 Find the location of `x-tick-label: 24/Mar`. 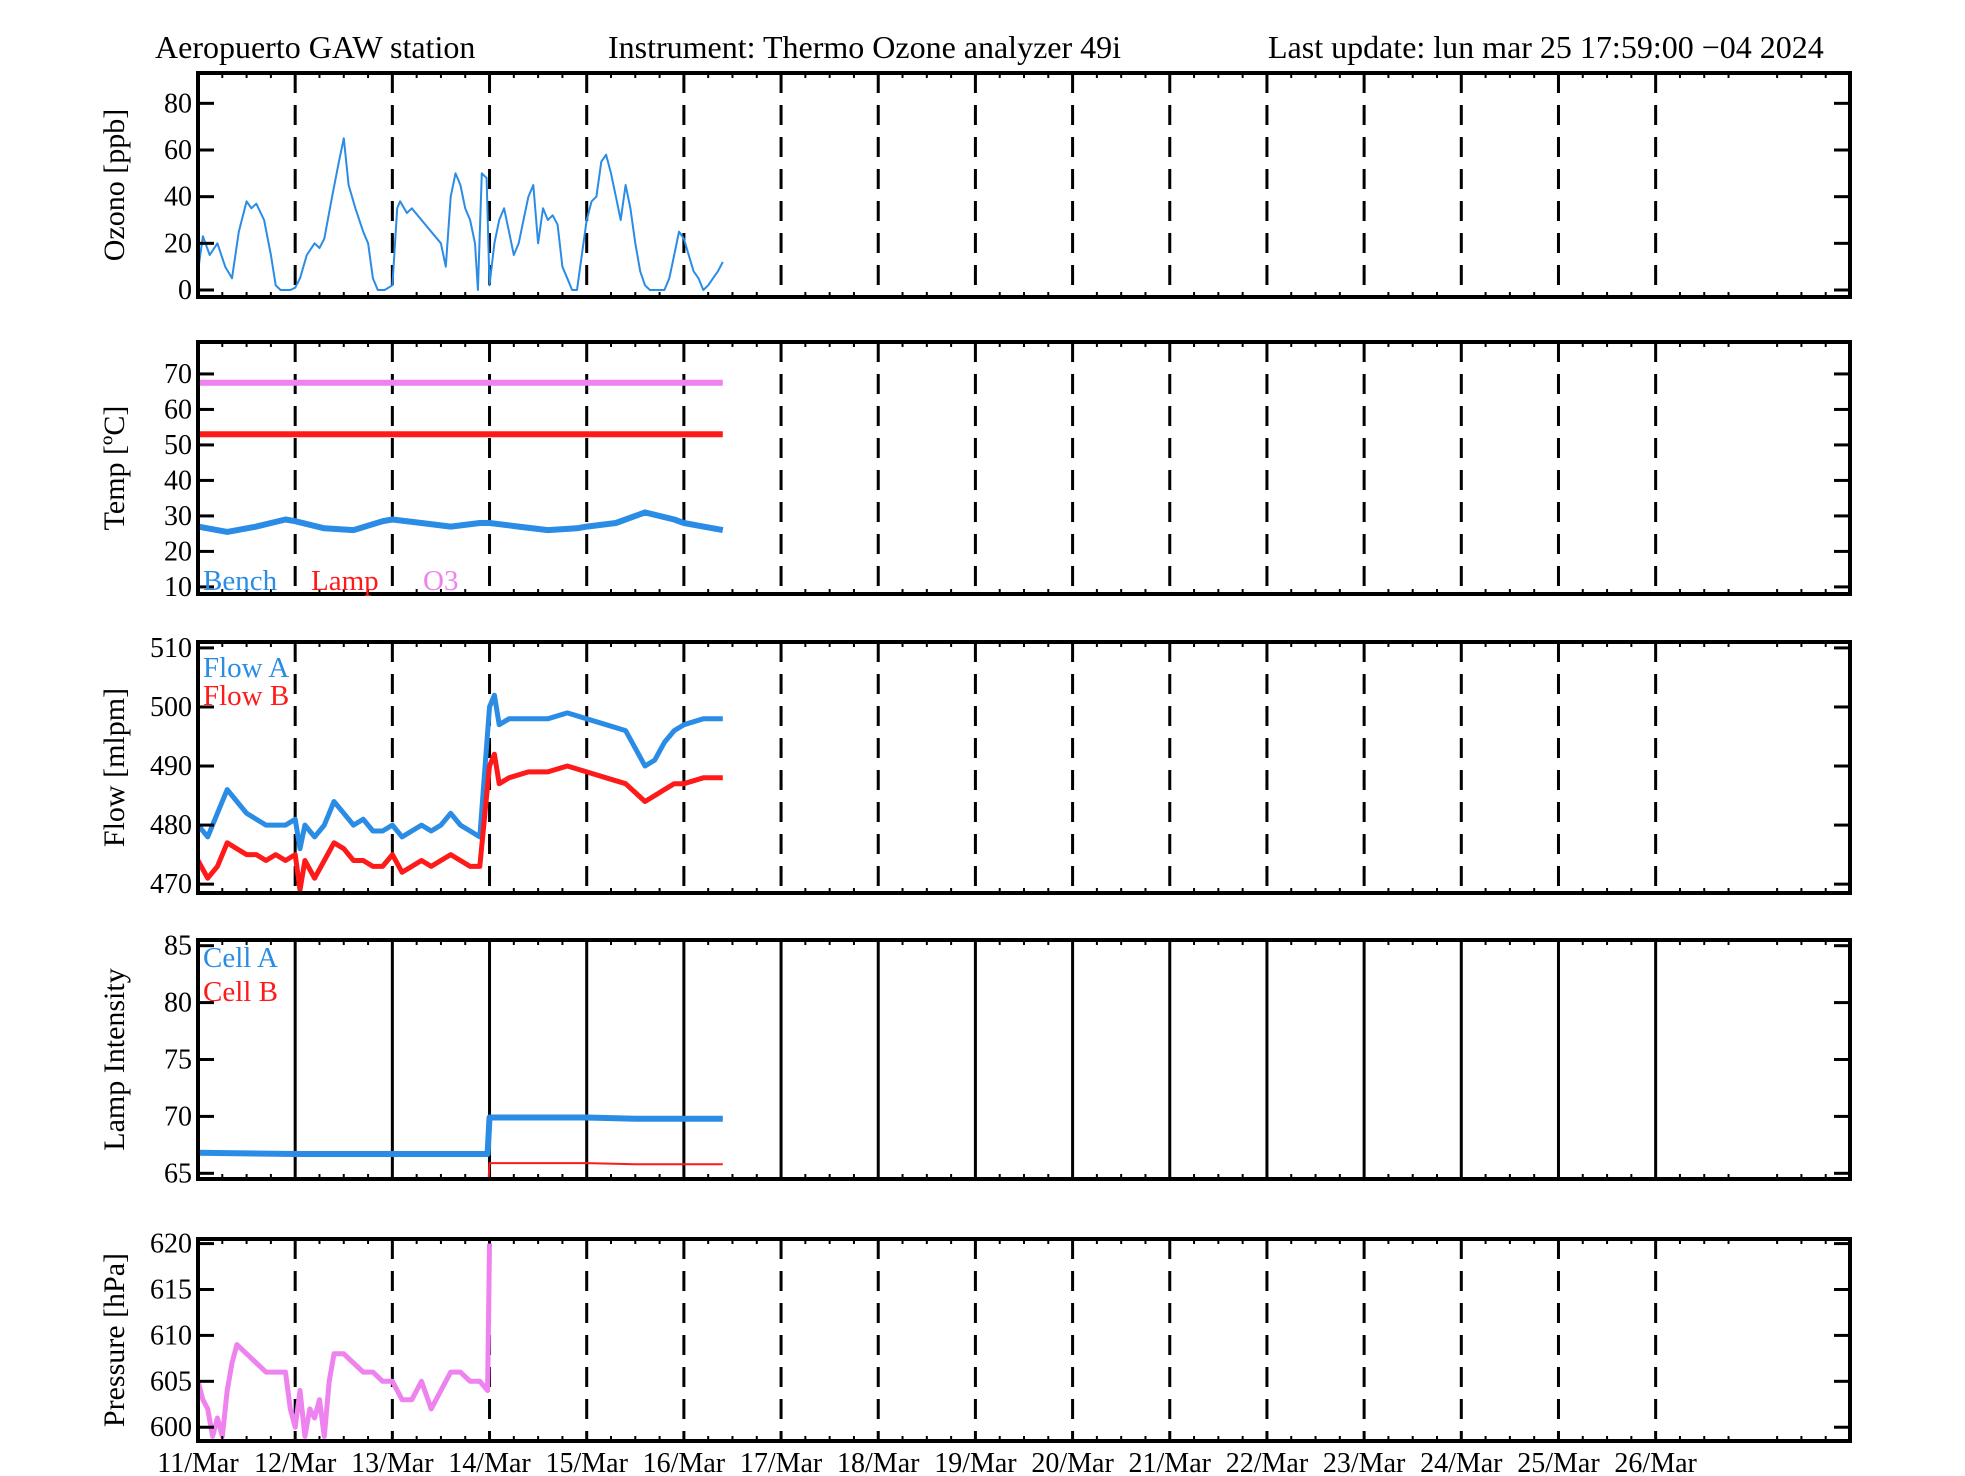

x-tick-label: 24/Mar is located at coordinates (1461, 1462).